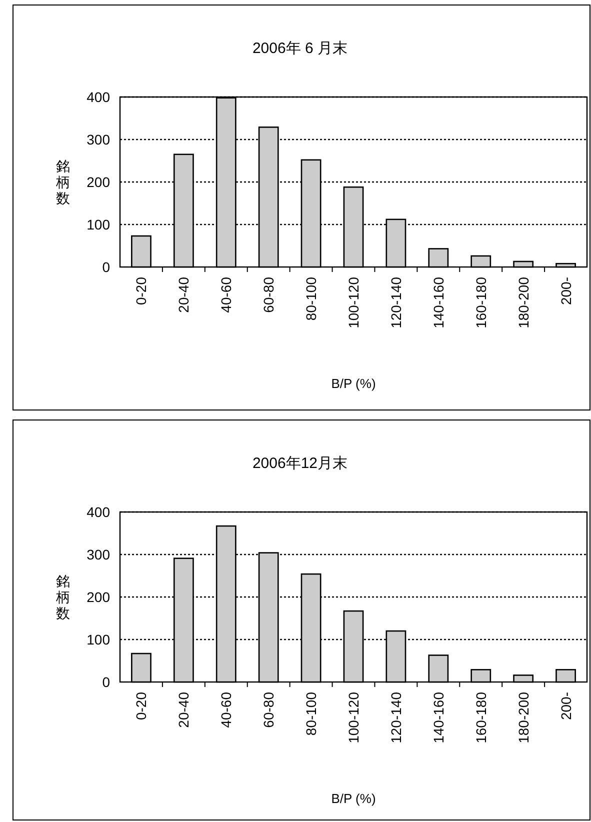 The image size is (591, 822). Describe the element at coordinates (300, 463) in the screenshot. I see `chart-title: 2006年12月末` at that location.